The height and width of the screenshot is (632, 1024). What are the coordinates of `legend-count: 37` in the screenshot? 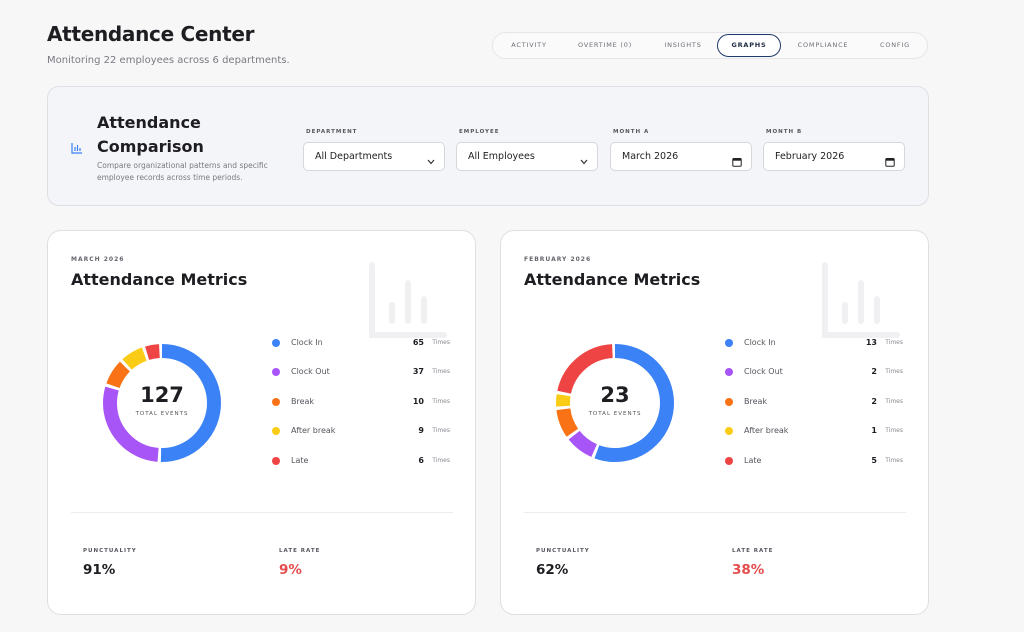 It's located at (418, 371).